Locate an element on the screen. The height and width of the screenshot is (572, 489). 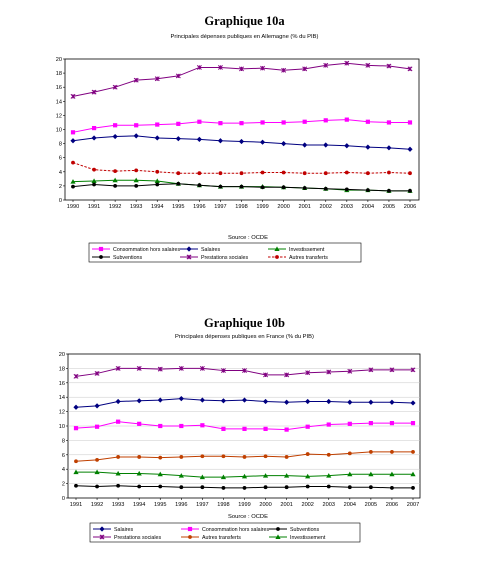
chart-b-x-tick-label: 2001 is located at coordinates (286, 505).